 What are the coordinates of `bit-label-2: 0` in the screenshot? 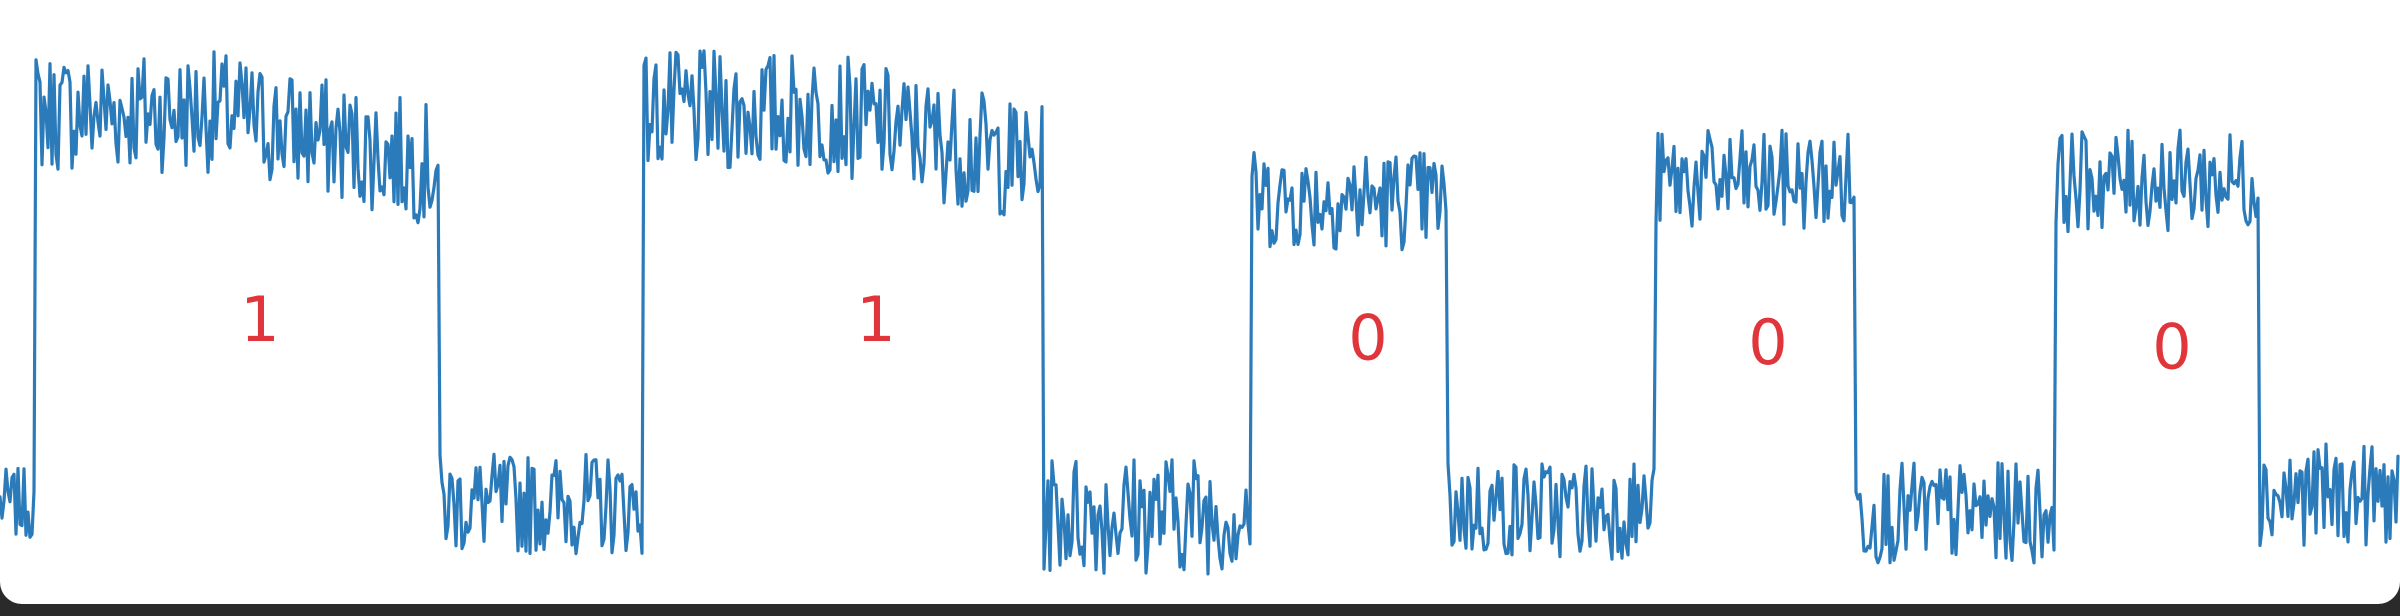 It's located at (1367, 337).